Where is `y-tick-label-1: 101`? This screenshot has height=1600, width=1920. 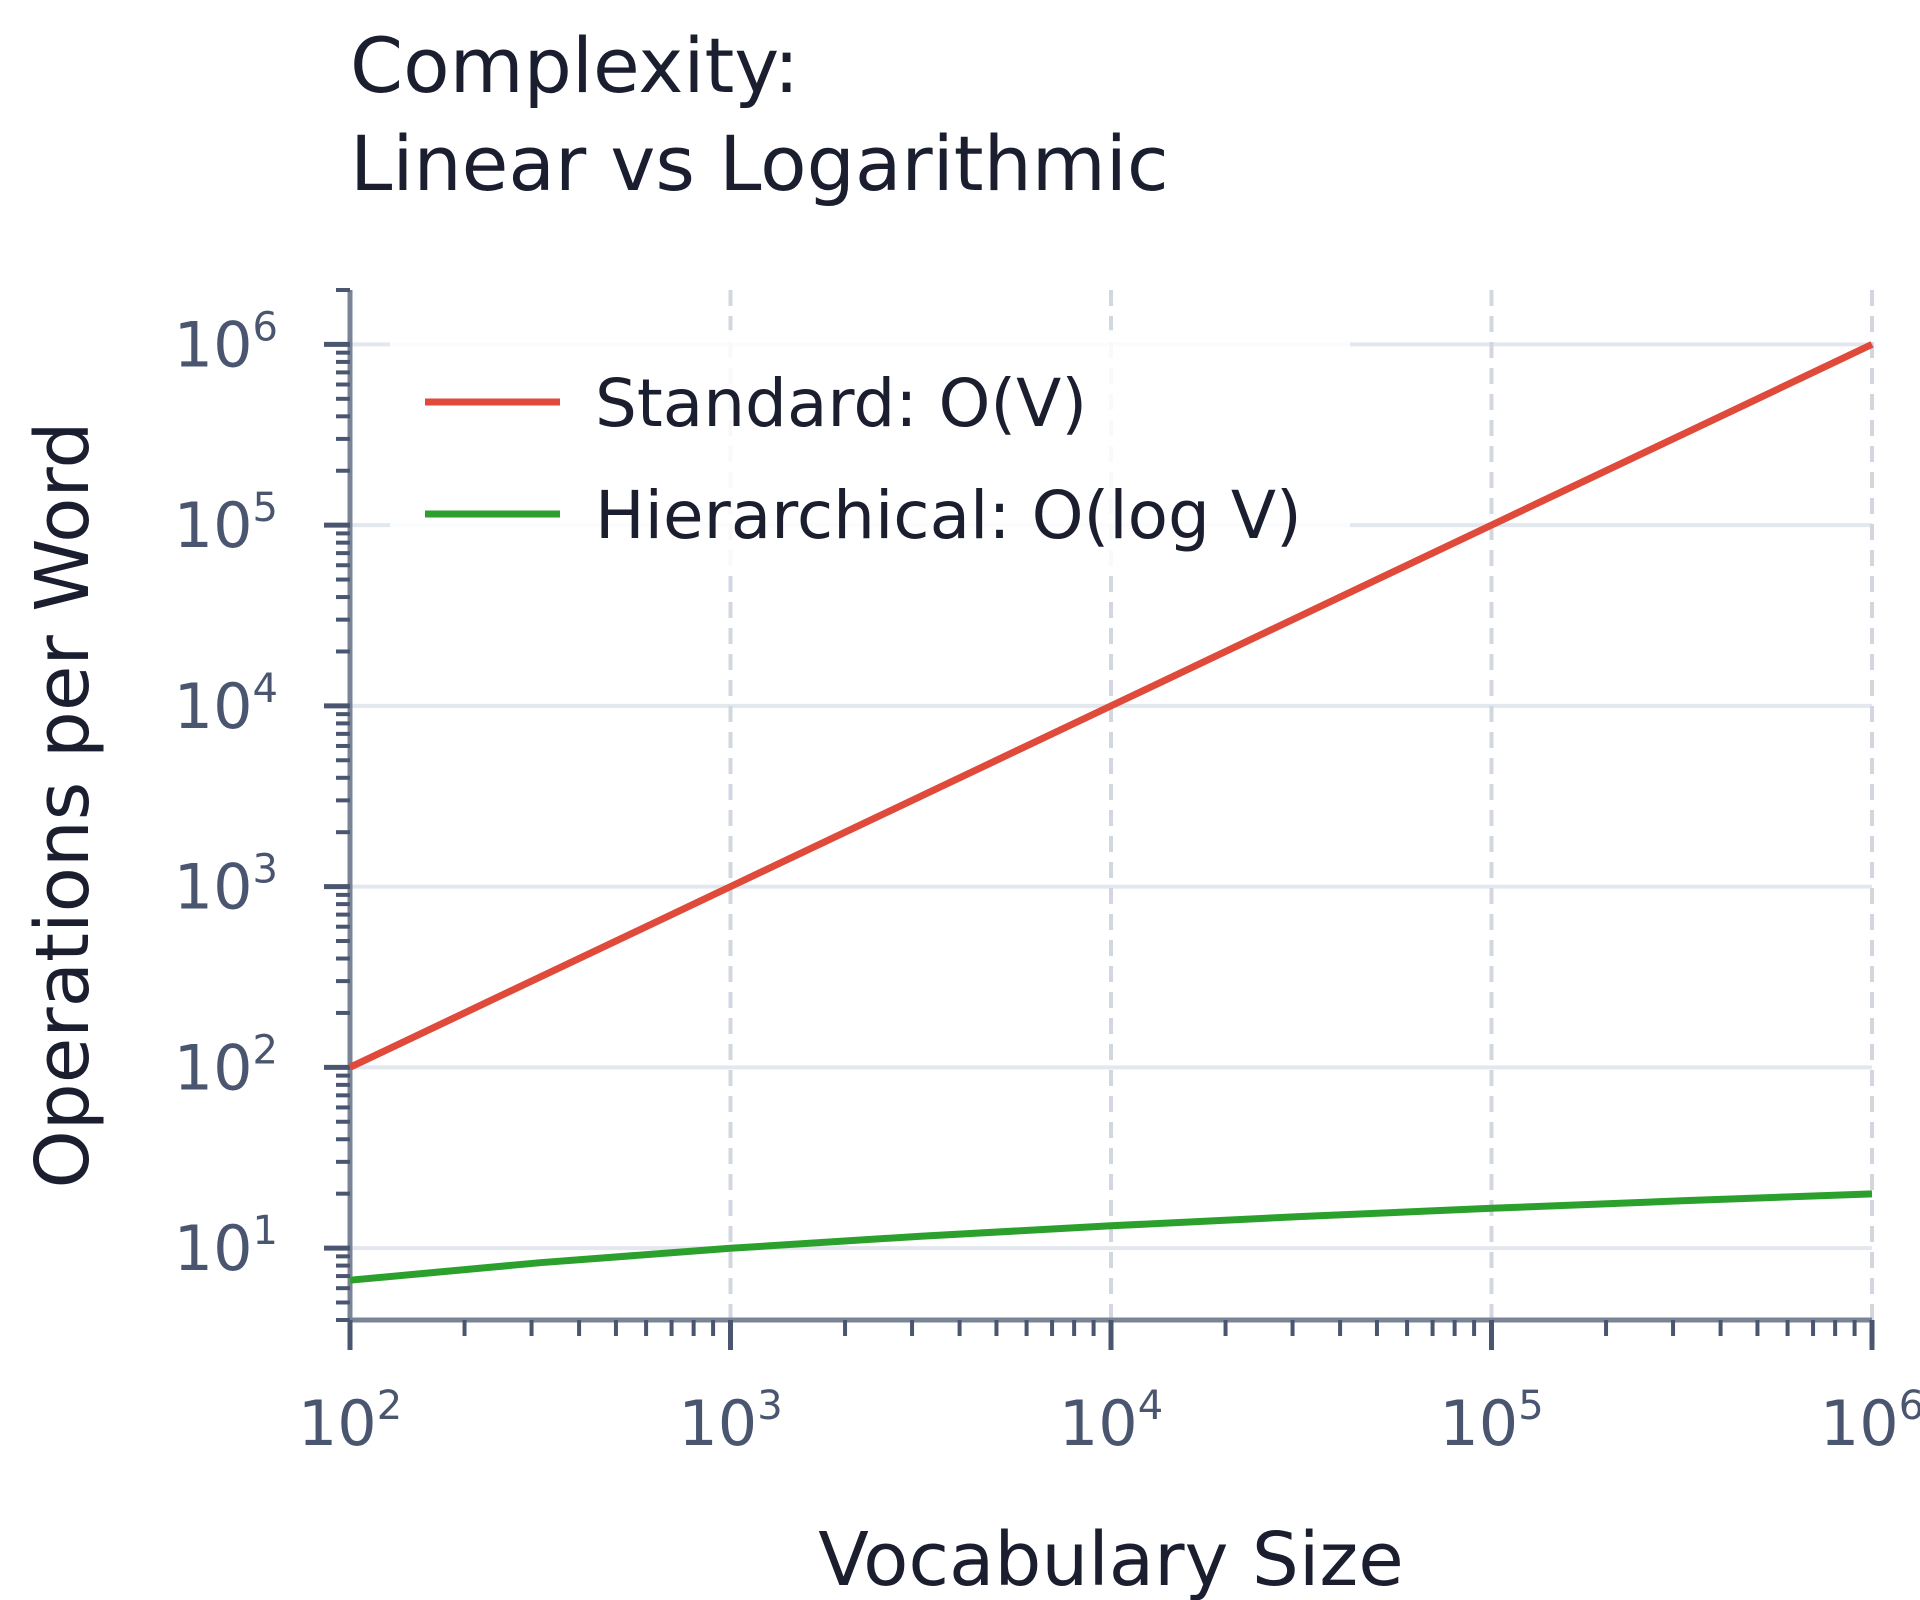
y-tick-label-1: 101 is located at coordinates (226, 1246).